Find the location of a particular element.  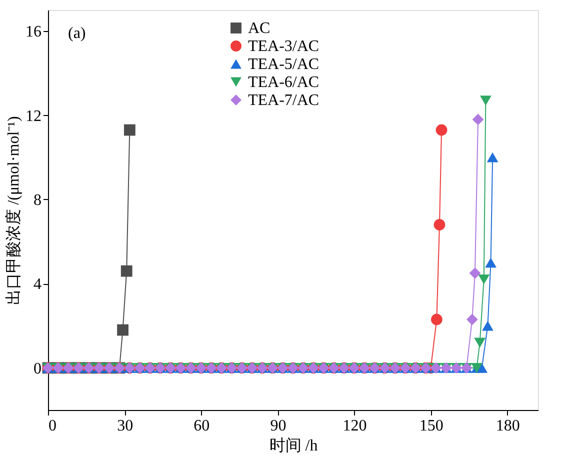

y-axis-title: 出口甲酸浓度 /(μmol·mol⁻¹) is located at coordinates (13, 210).